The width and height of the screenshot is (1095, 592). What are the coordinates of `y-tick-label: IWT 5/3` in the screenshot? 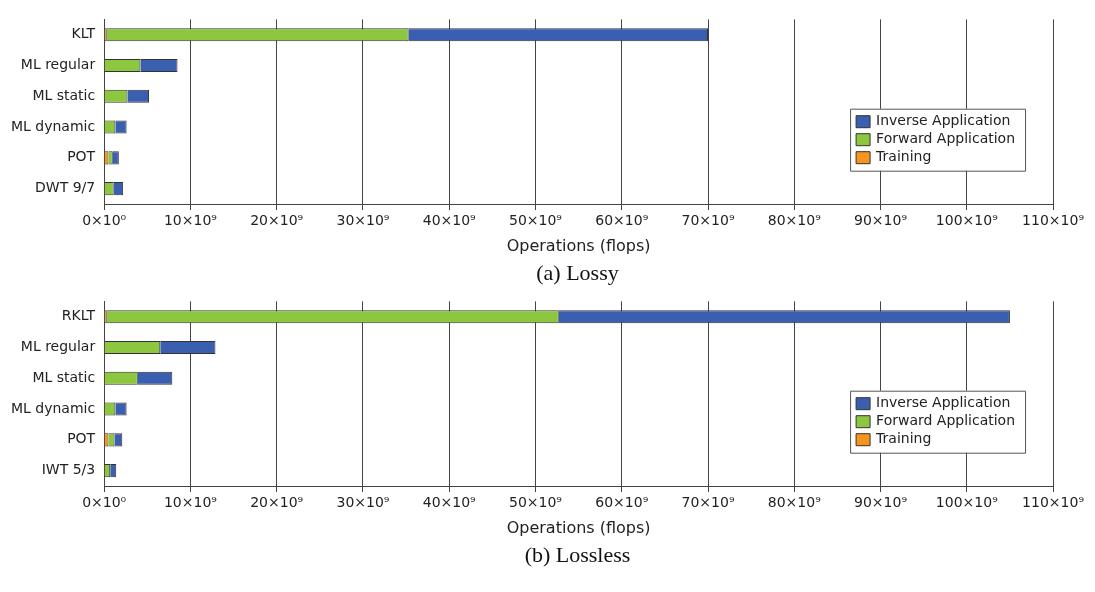 It's located at (68, 469).